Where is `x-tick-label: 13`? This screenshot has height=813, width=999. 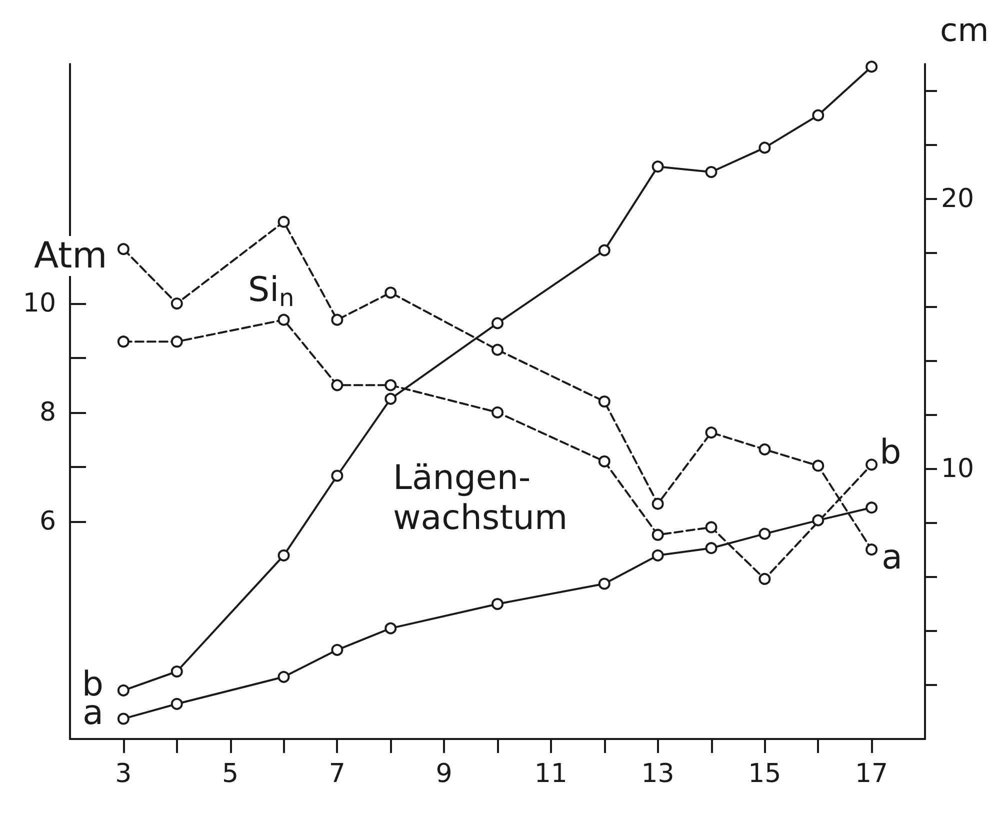 x-tick-label: 13 is located at coordinates (657, 774).